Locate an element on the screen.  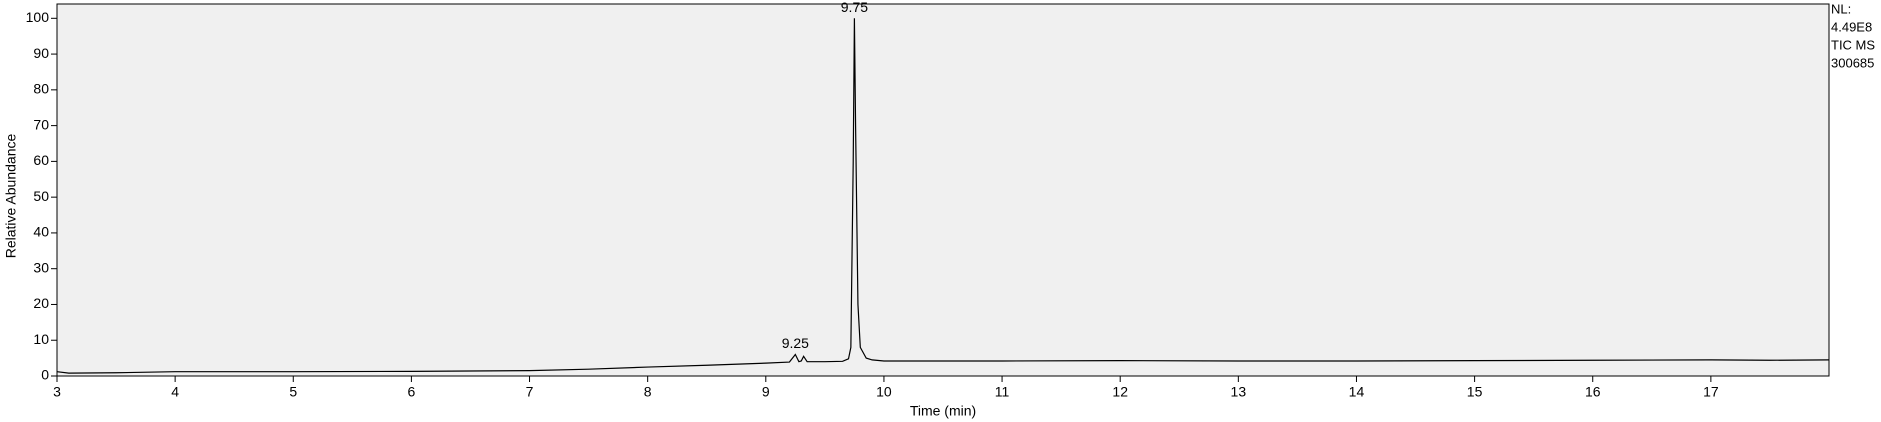
x-tick-label: 8 is located at coordinates (648, 392).